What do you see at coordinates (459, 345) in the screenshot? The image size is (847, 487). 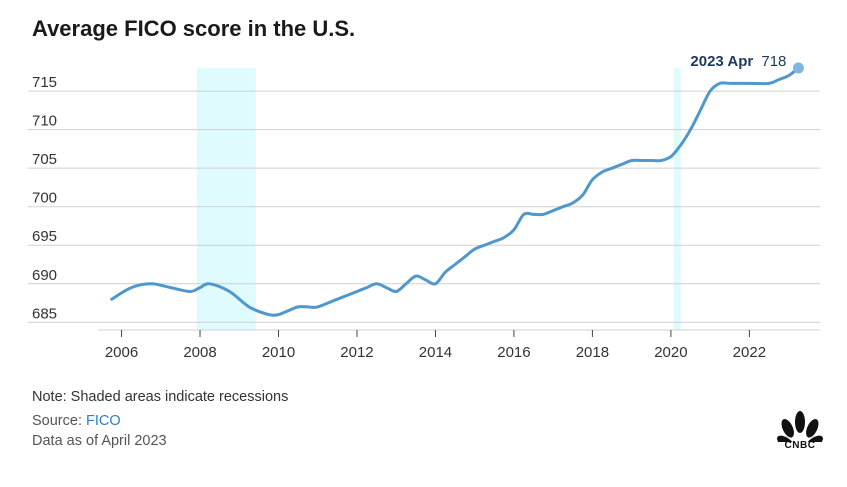 I see `x-axis-labels: 2006 2008 2010 2012 2014 2016 2018 2020 2022` at bounding box center [459, 345].